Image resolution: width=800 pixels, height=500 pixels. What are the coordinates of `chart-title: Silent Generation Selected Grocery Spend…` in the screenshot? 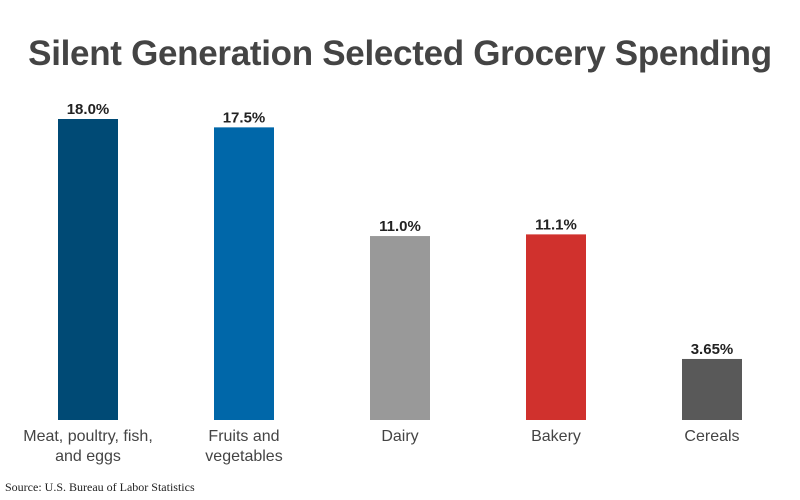 It's located at (400, 53).